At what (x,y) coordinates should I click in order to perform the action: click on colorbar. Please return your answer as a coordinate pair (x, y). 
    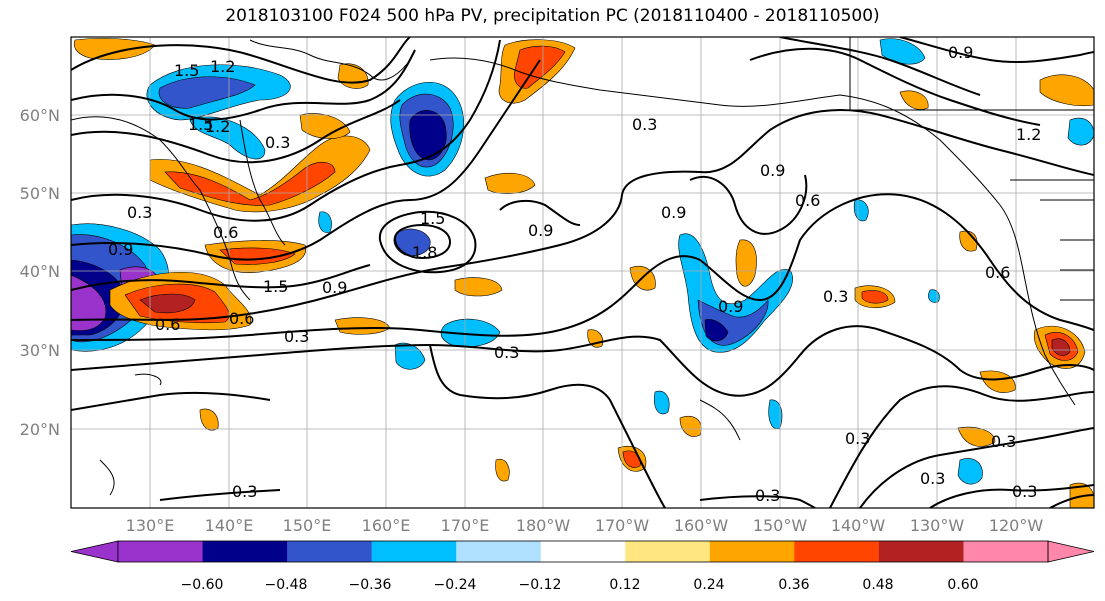
    Looking at the image, I should click on (582, 551).